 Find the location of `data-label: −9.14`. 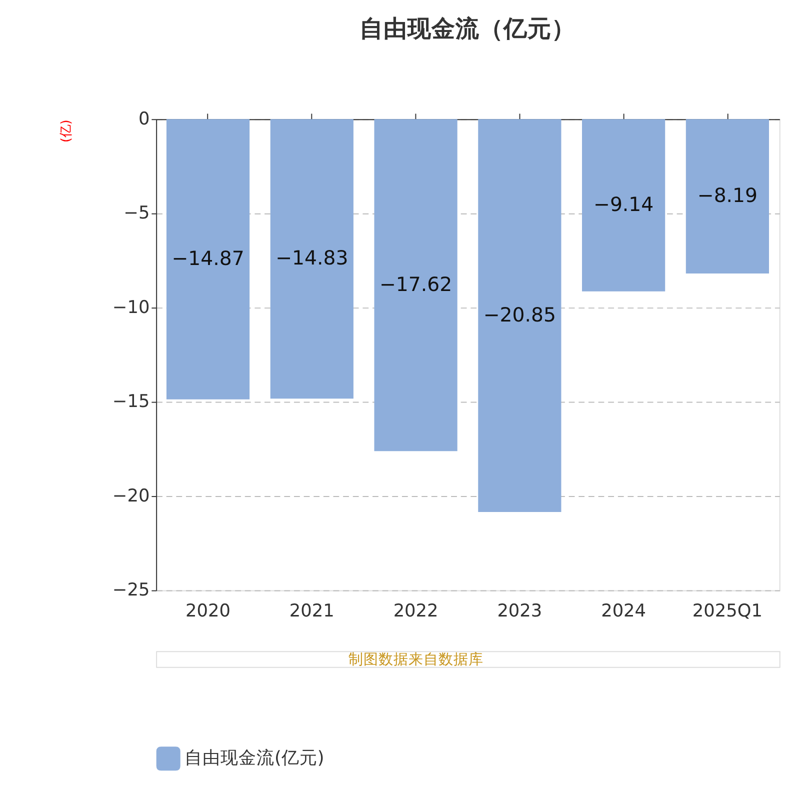

data-label: −9.14 is located at coordinates (623, 204).